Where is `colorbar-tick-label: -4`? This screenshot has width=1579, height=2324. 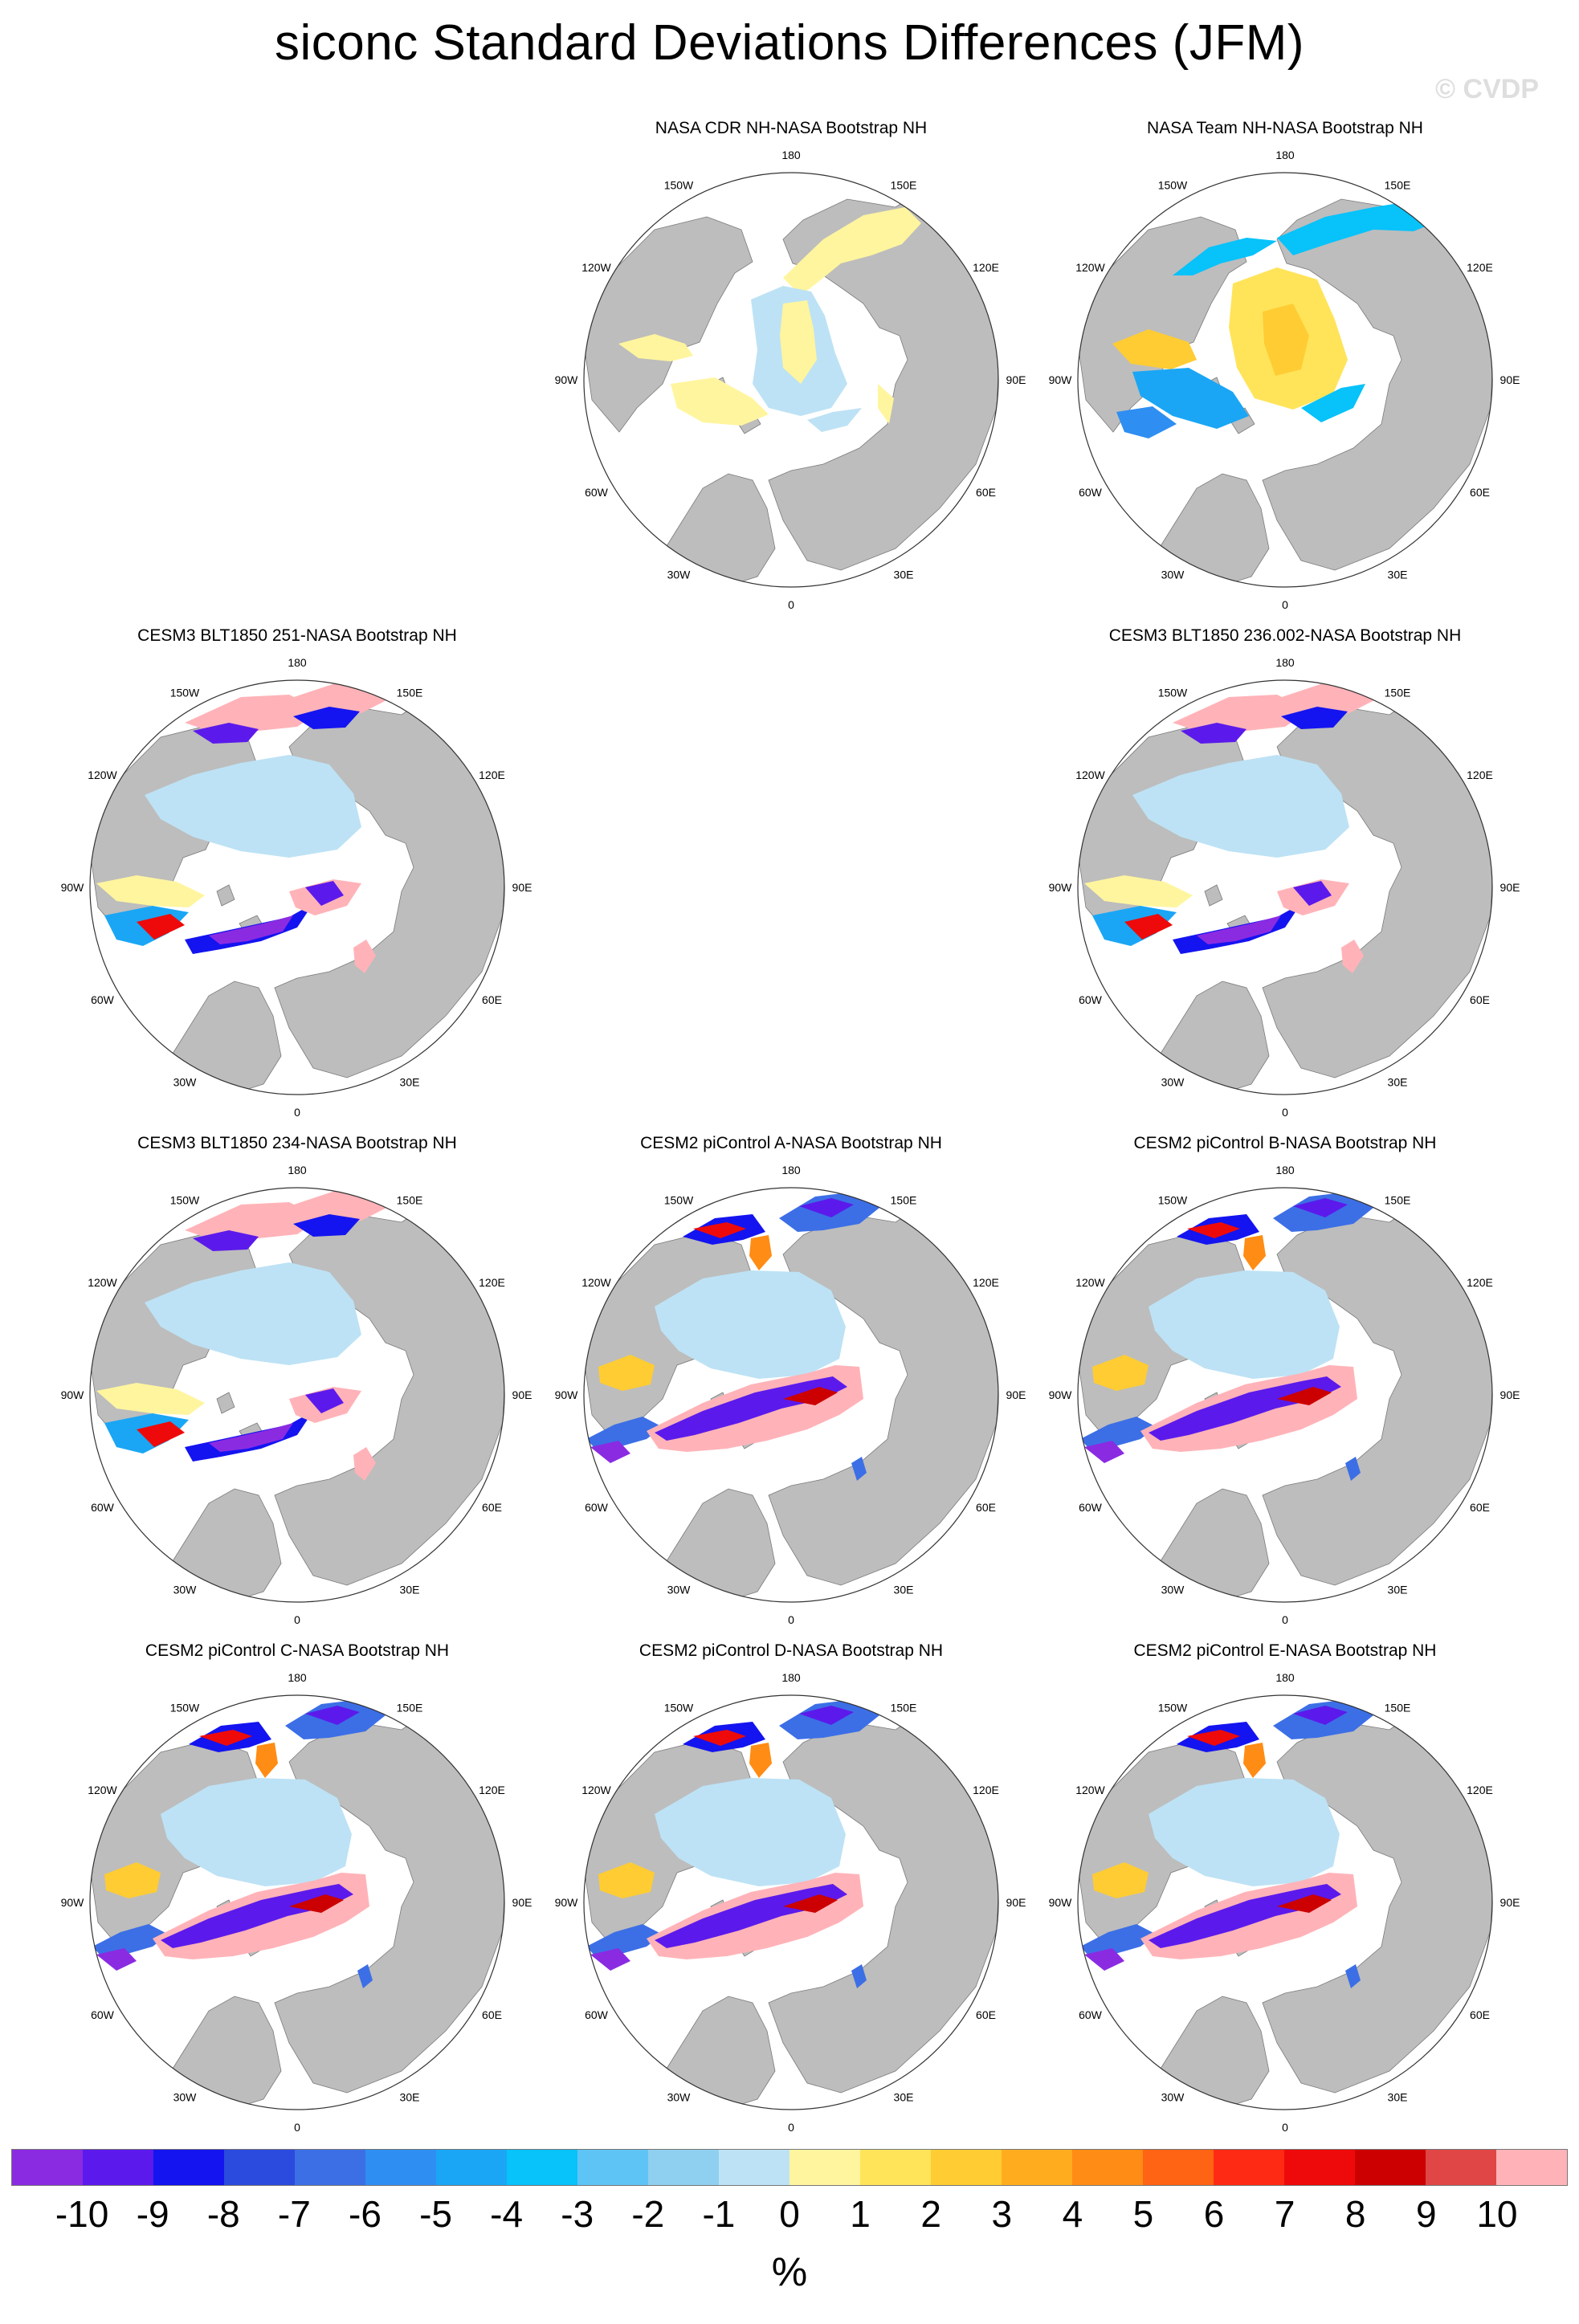
colorbar-tick-label: -4 is located at coordinates (507, 2214).